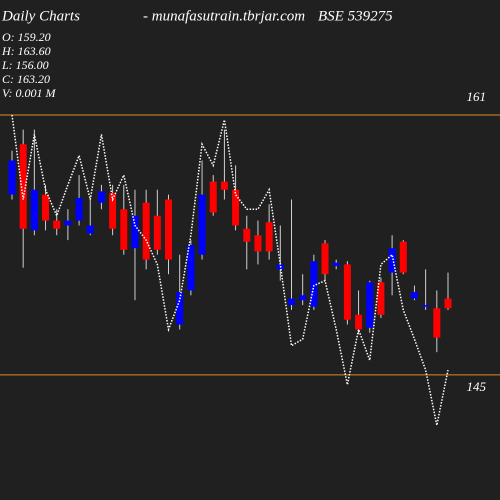 The width and height of the screenshot is (500, 500). What do you see at coordinates (26, 51) in the screenshot?
I see `ohlc-info: H: 163.60` at bounding box center [26, 51].